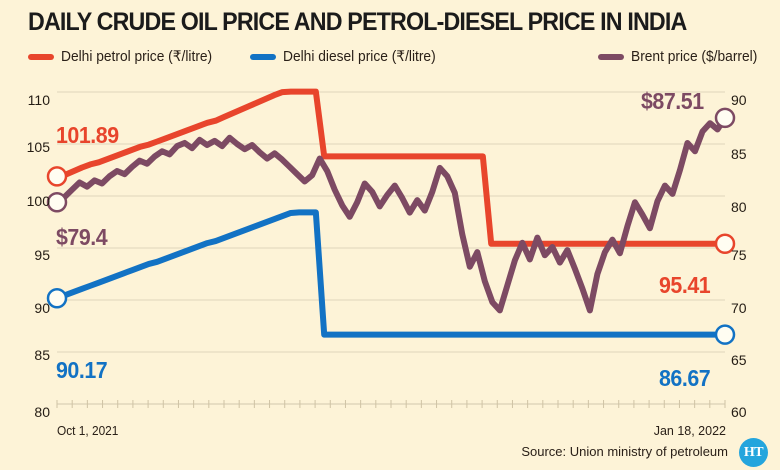 This screenshot has width=780, height=470. What do you see at coordinates (672, 101) in the screenshot?
I see `callout-brent-end: $87.51` at bounding box center [672, 101].